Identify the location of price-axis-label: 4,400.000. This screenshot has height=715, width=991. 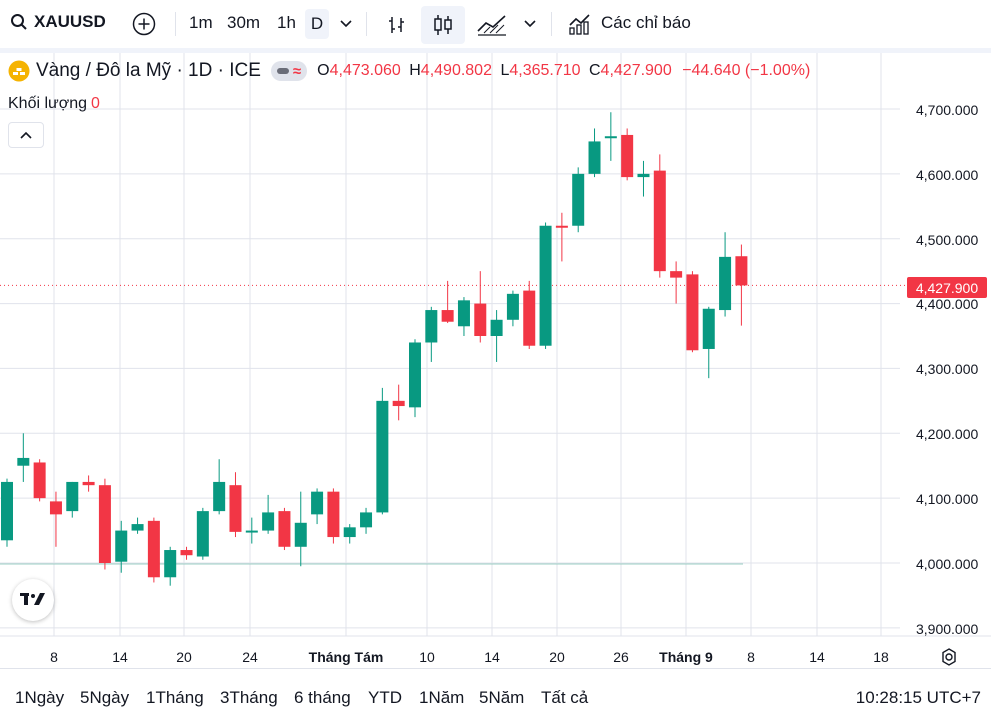
(947, 304).